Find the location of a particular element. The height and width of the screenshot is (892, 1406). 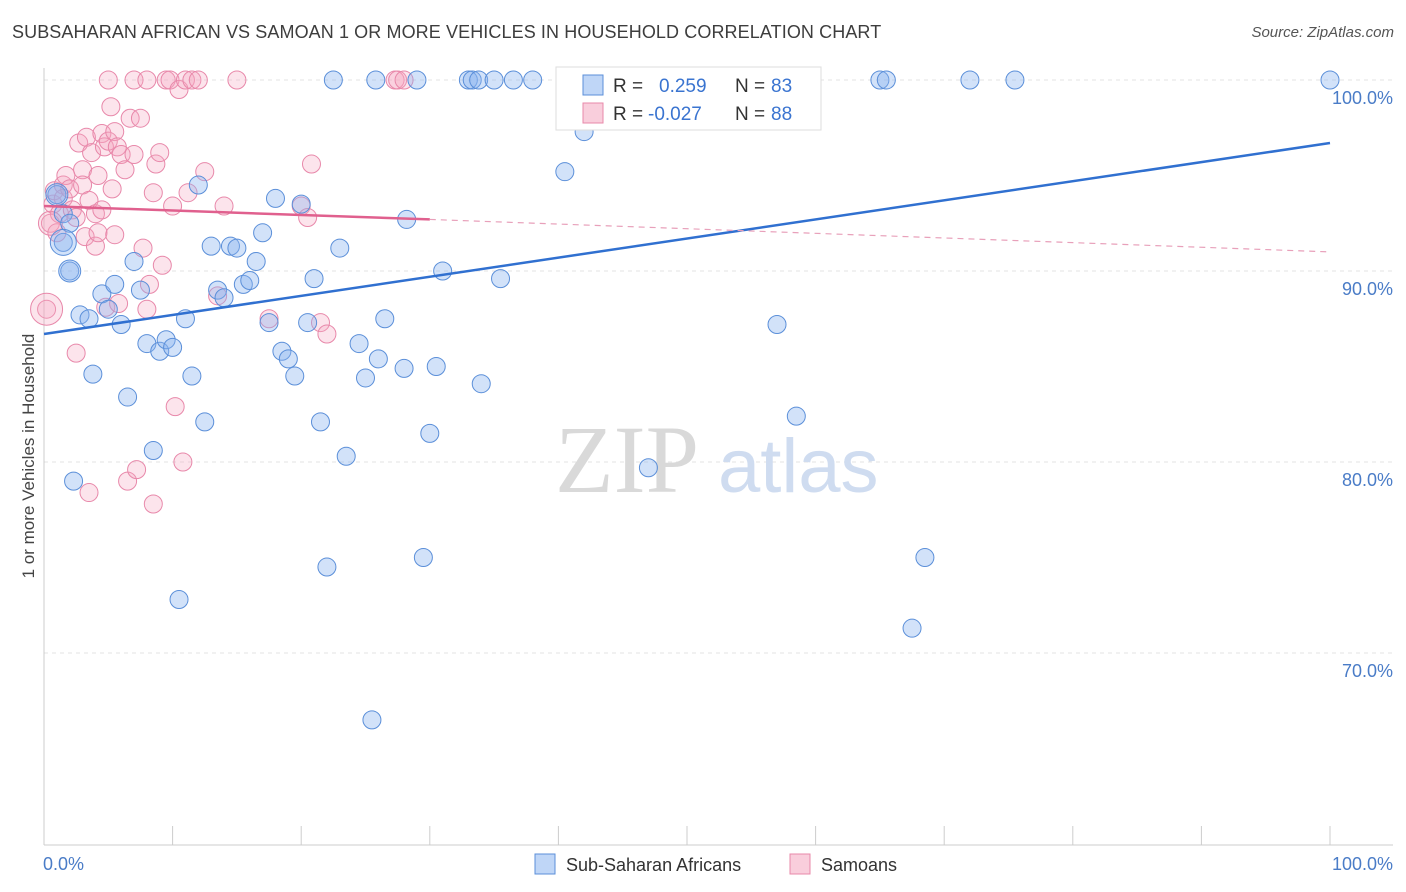

trend-line-samoans-extension is located at coordinates (880, 235).